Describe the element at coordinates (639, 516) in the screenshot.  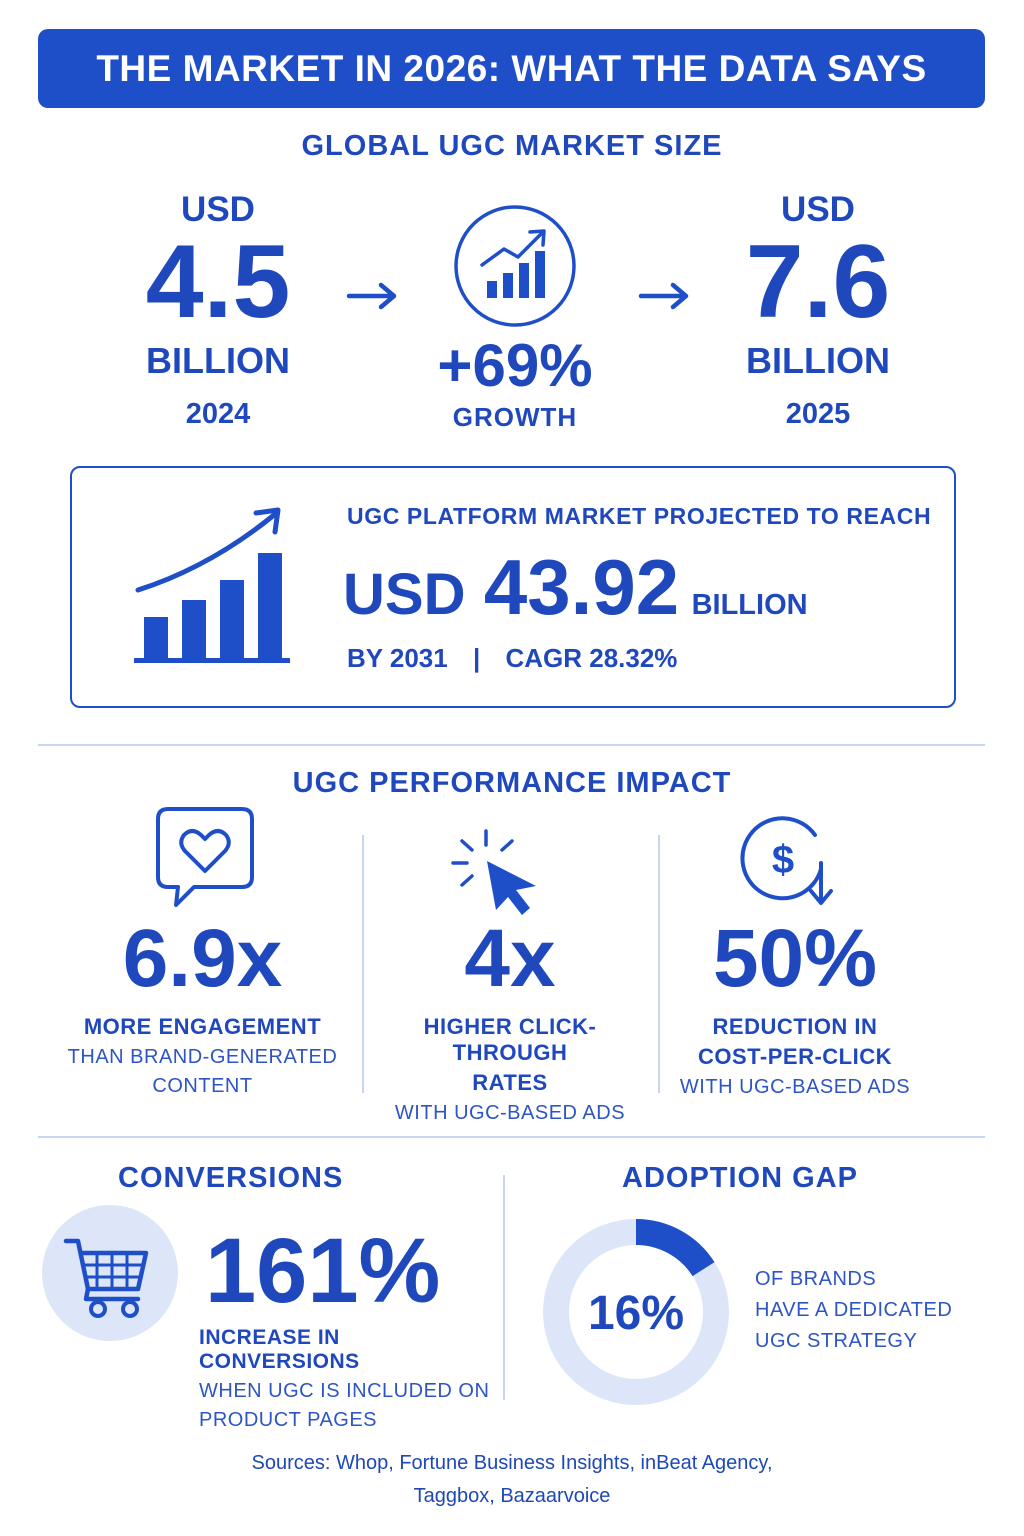
I see `projection-heading: UGC PLATFORM MARKET PROJECTED TO REACH` at that location.